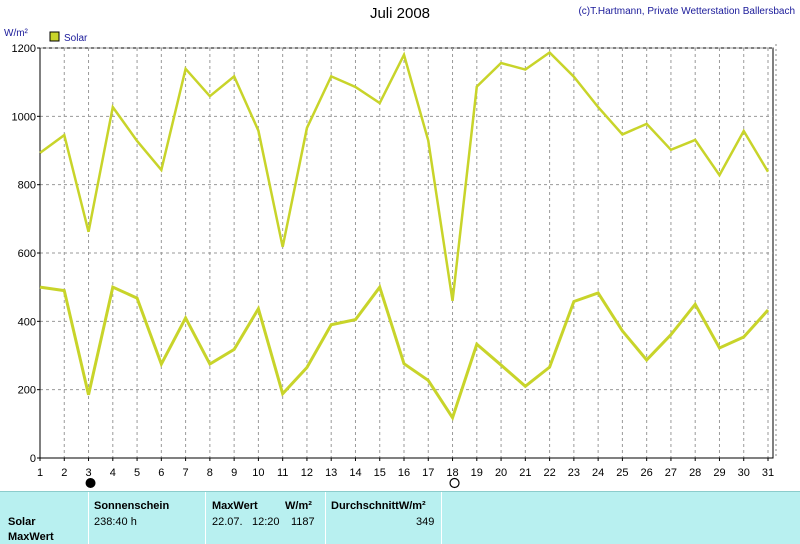 The width and height of the screenshot is (800, 544). What do you see at coordinates (27, 254) in the screenshot?
I see `y-tick-label: 600` at bounding box center [27, 254].